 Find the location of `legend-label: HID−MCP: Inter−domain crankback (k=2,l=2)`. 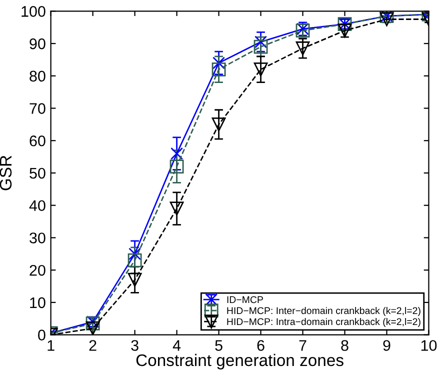

legend-label: HID−MCP: Inter−domain crankback (k=2,l=2) is located at coordinates (323, 311).